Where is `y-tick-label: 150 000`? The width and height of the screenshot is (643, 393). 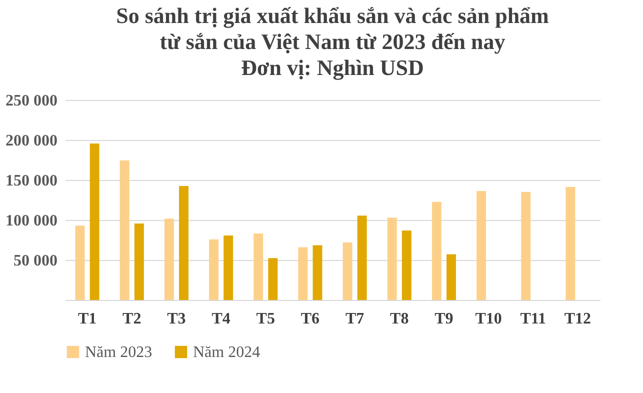 y-tick-label: 150 000 is located at coordinates (32, 181).